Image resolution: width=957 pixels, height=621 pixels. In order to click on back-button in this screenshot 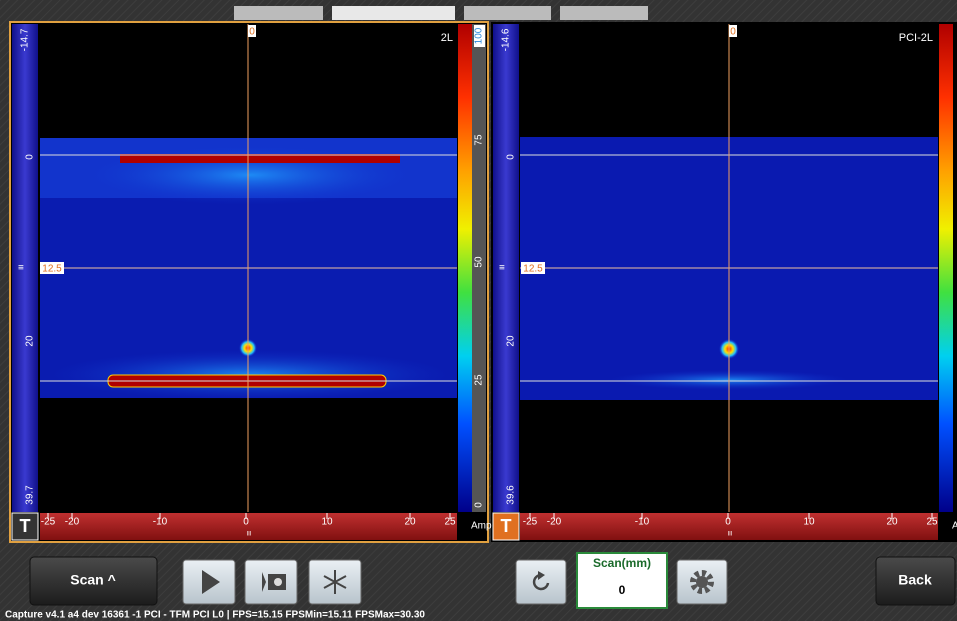, I will do `click(915, 581)`.